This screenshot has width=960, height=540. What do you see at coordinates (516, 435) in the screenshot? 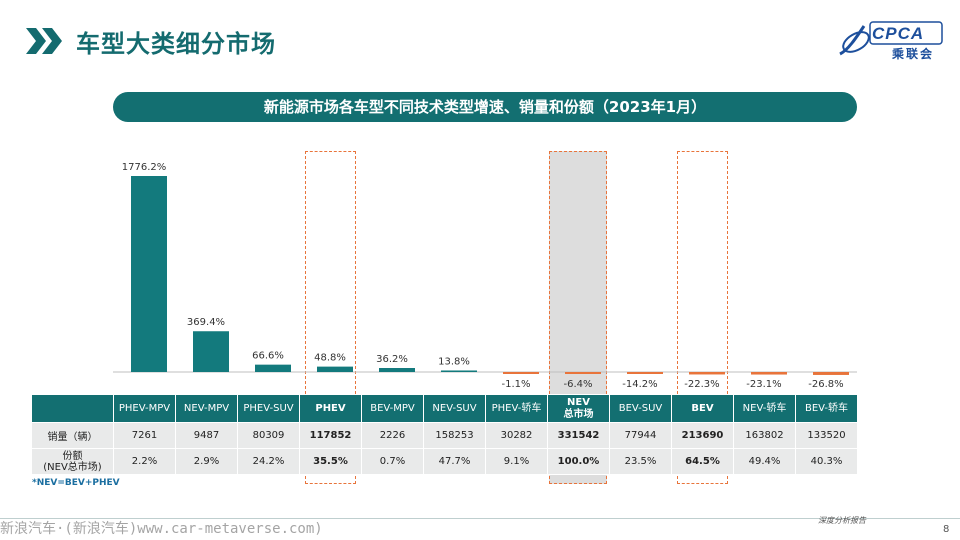
I see `table-cell-sales: 30282` at bounding box center [516, 435].